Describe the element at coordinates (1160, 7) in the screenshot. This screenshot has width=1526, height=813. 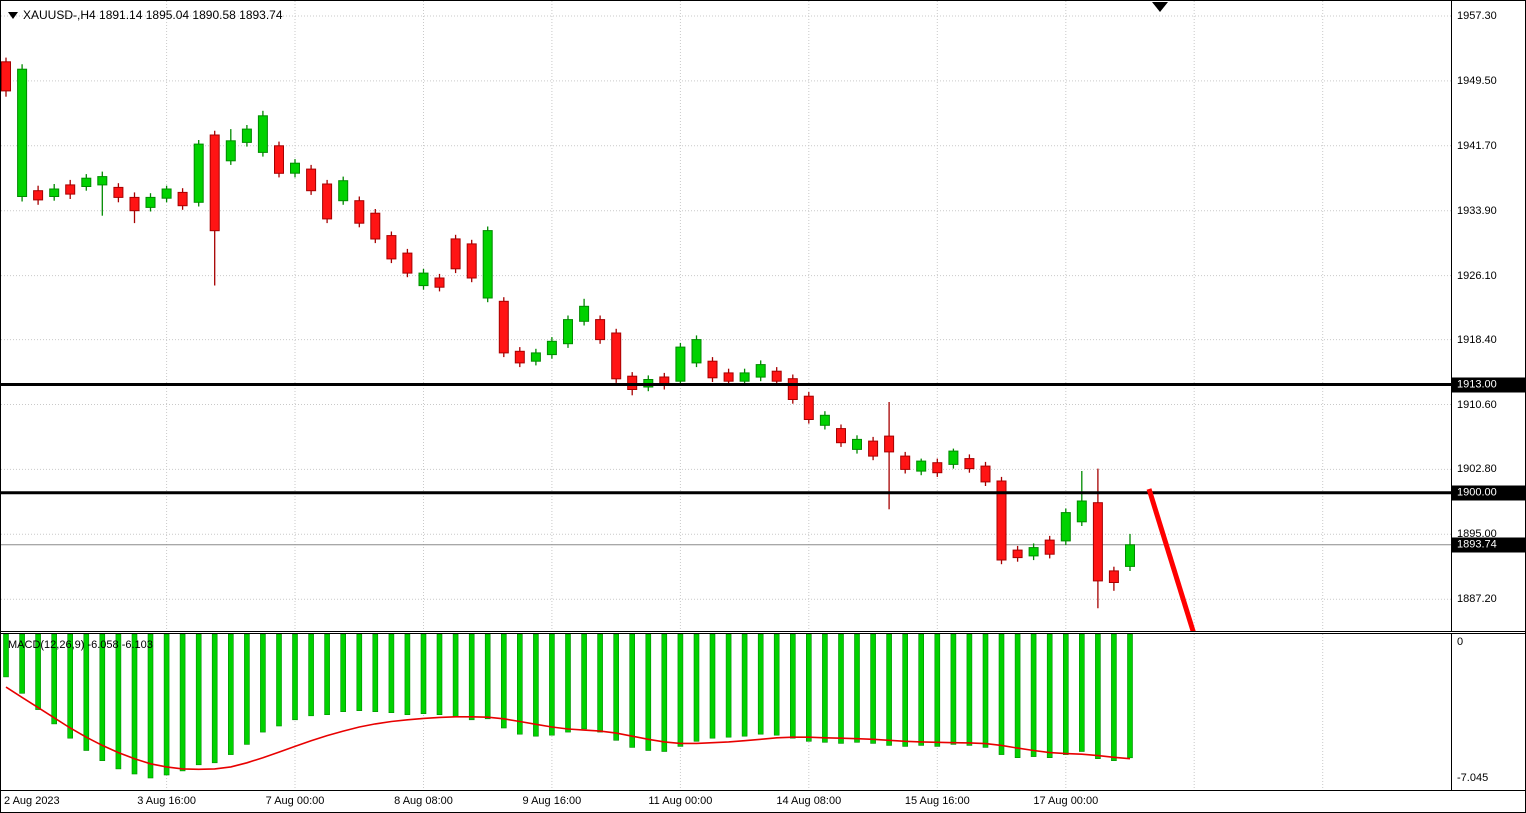
I see `chart-shift-marker-icon` at that location.